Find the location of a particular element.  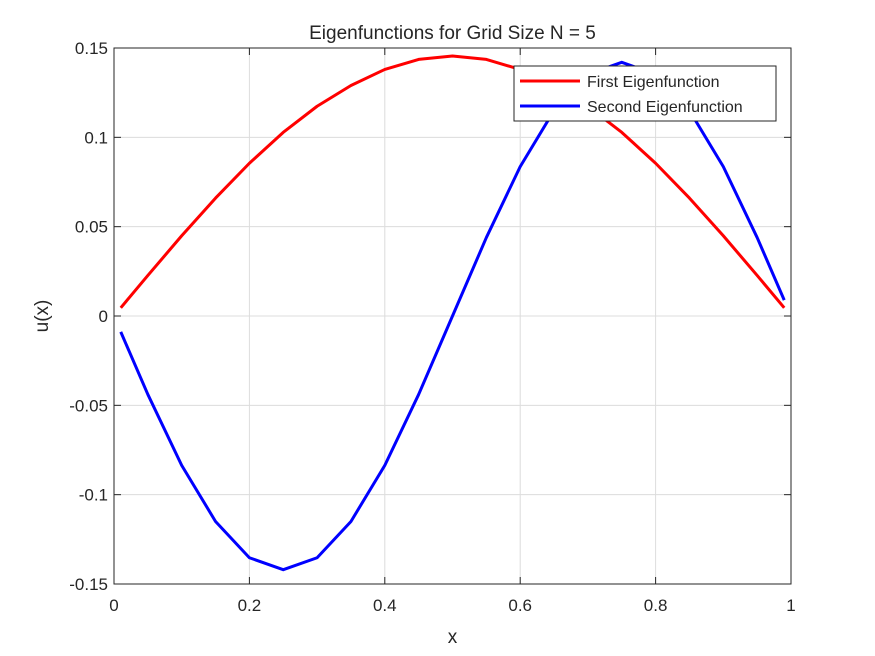

y-tick-label: -0.05 is located at coordinates (88, 405).